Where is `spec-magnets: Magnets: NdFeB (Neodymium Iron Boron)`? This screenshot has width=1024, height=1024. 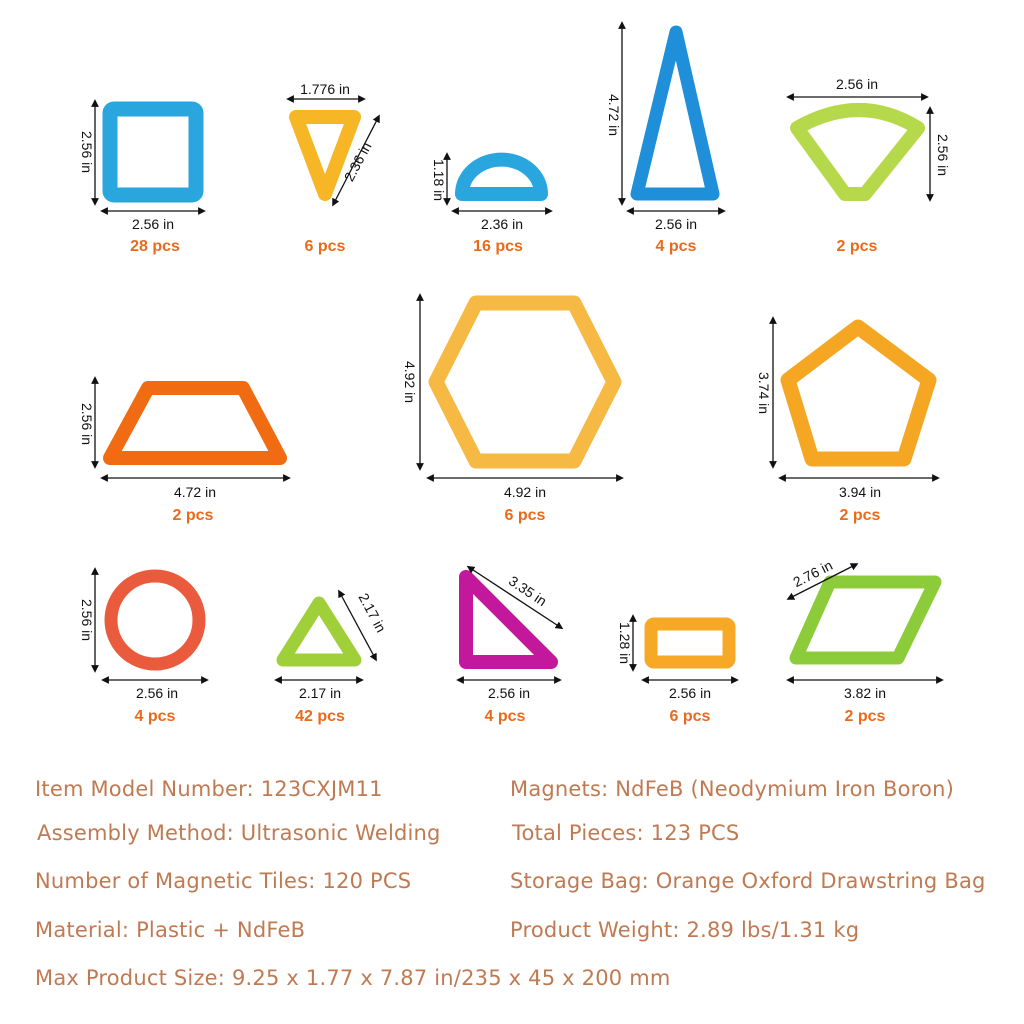 spec-magnets: Magnets: NdFeB (Neodymium Iron Boron) is located at coordinates (732, 789).